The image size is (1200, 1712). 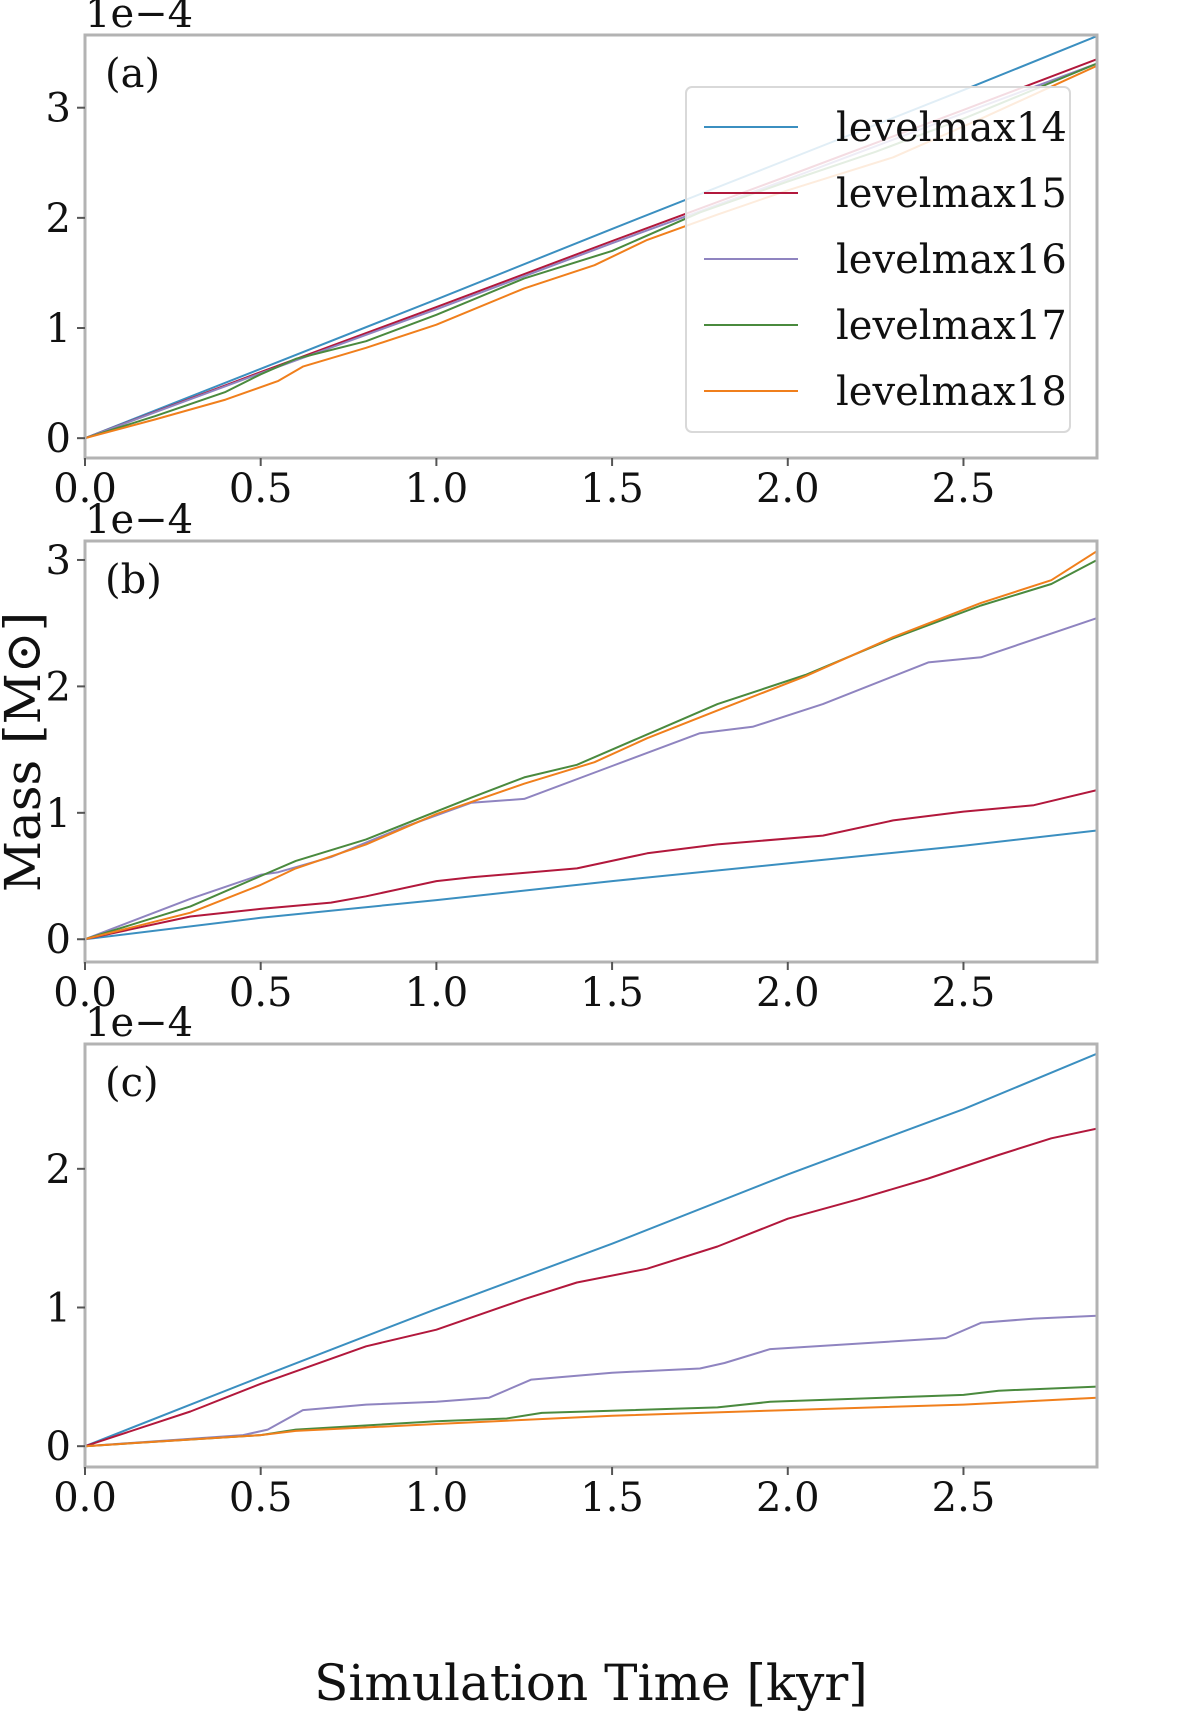 I want to click on panel-label: (a), so click(x=132, y=74).